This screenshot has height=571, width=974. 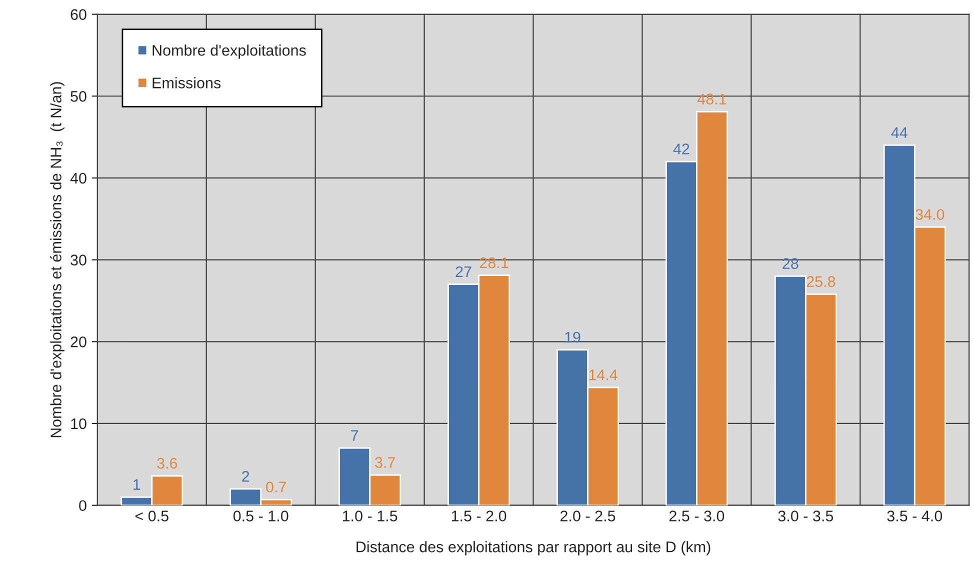 What do you see at coordinates (370, 516) in the screenshot?
I see `x-tick-label: 1.0 - 1.5` at bounding box center [370, 516].